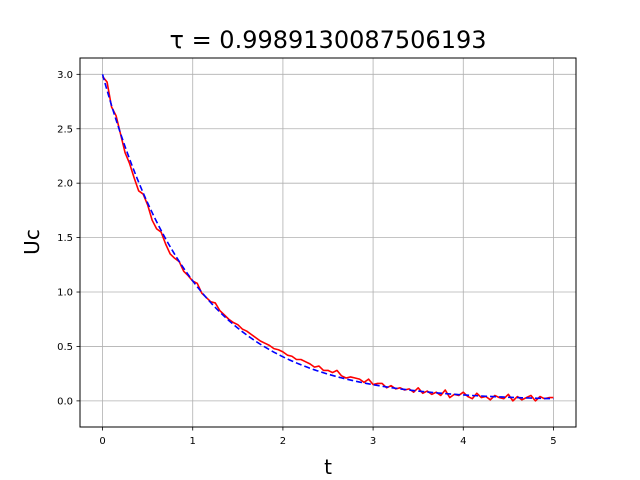  Describe the element at coordinates (32, 242) in the screenshot. I see `y-axis-title: Uc` at that location.